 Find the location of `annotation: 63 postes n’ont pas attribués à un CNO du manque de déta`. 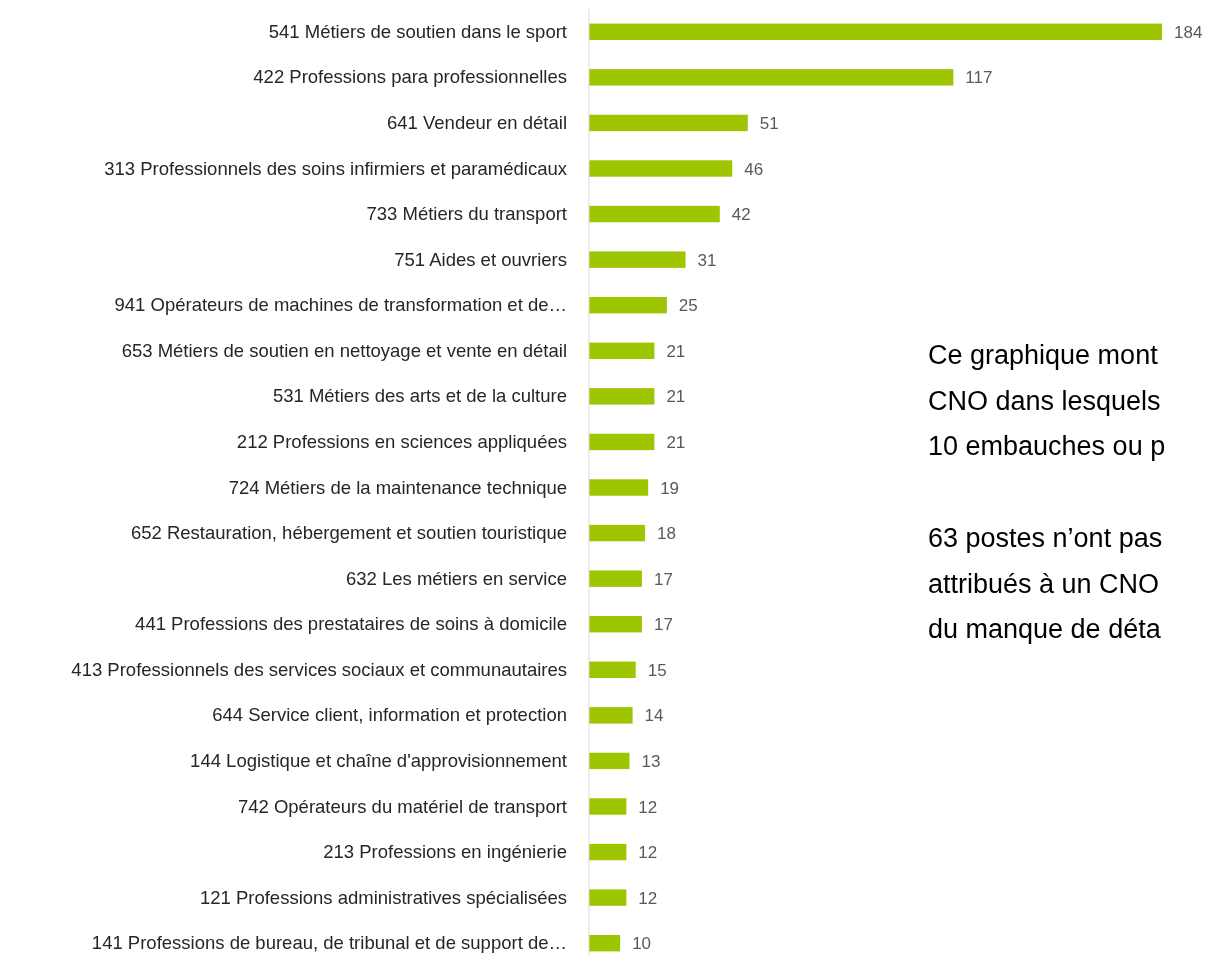

annotation: 63 postes n’ont pas attribués à un CNO du manque de déta is located at coordinates (1045, 583).